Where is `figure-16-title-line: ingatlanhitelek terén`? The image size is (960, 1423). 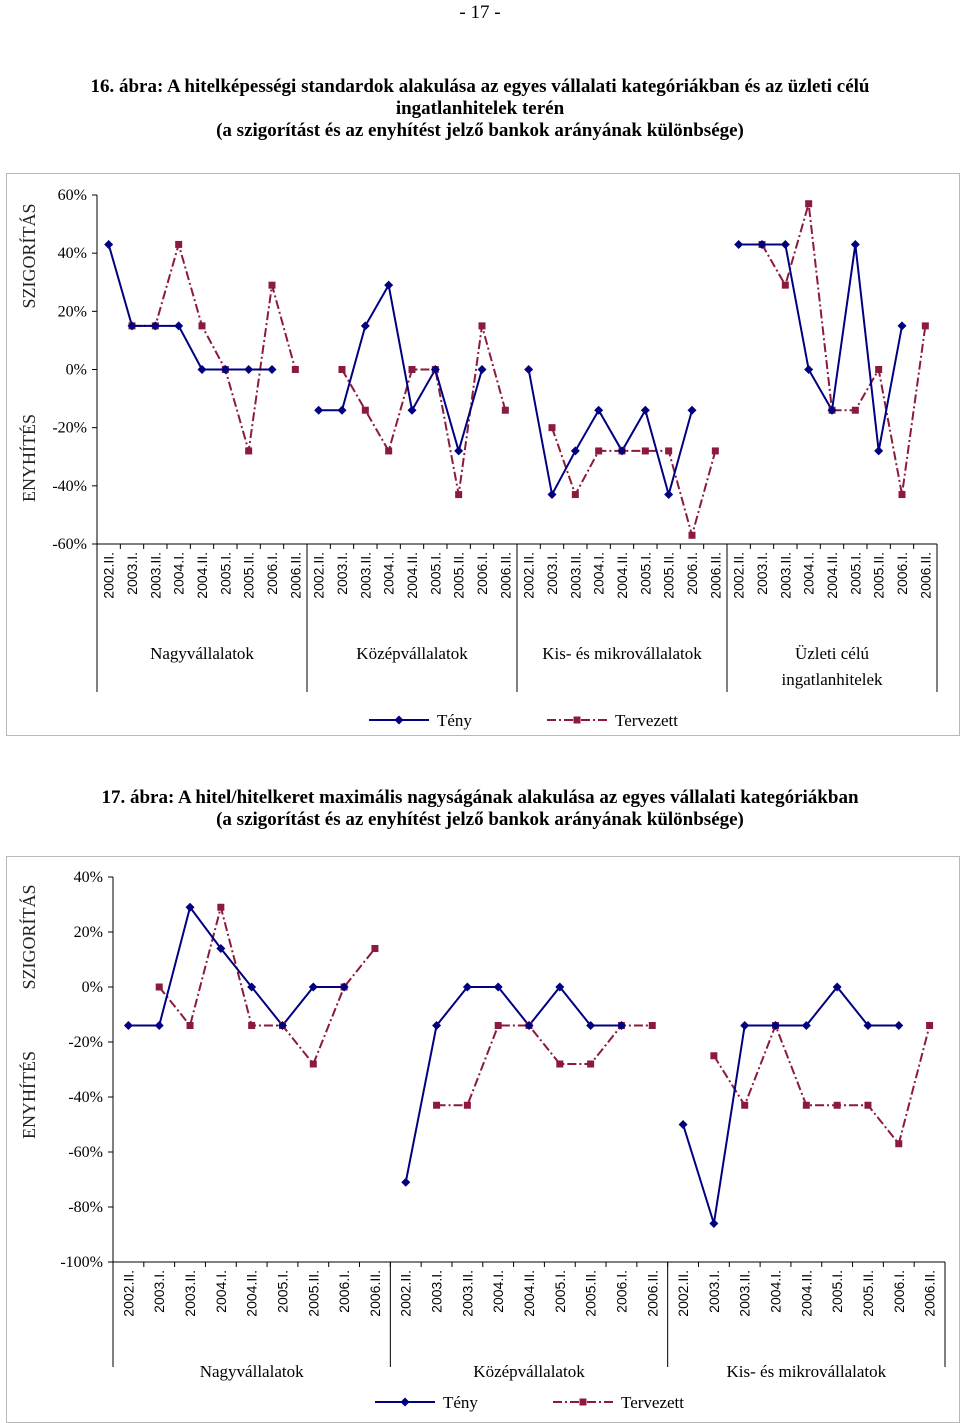
figure-16-title-line: ingatlanhitelek terén is located at coordinates (480, 108).